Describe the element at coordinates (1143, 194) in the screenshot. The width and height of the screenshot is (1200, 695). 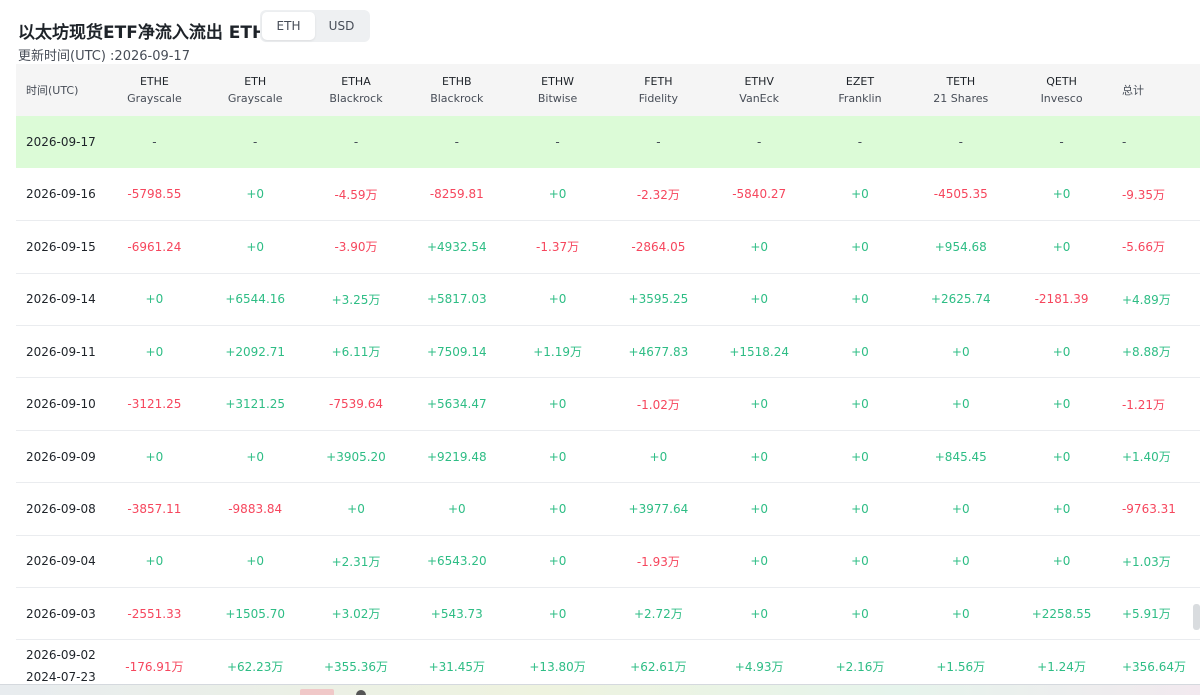
I see `total-cell: -9.35万` at that location.